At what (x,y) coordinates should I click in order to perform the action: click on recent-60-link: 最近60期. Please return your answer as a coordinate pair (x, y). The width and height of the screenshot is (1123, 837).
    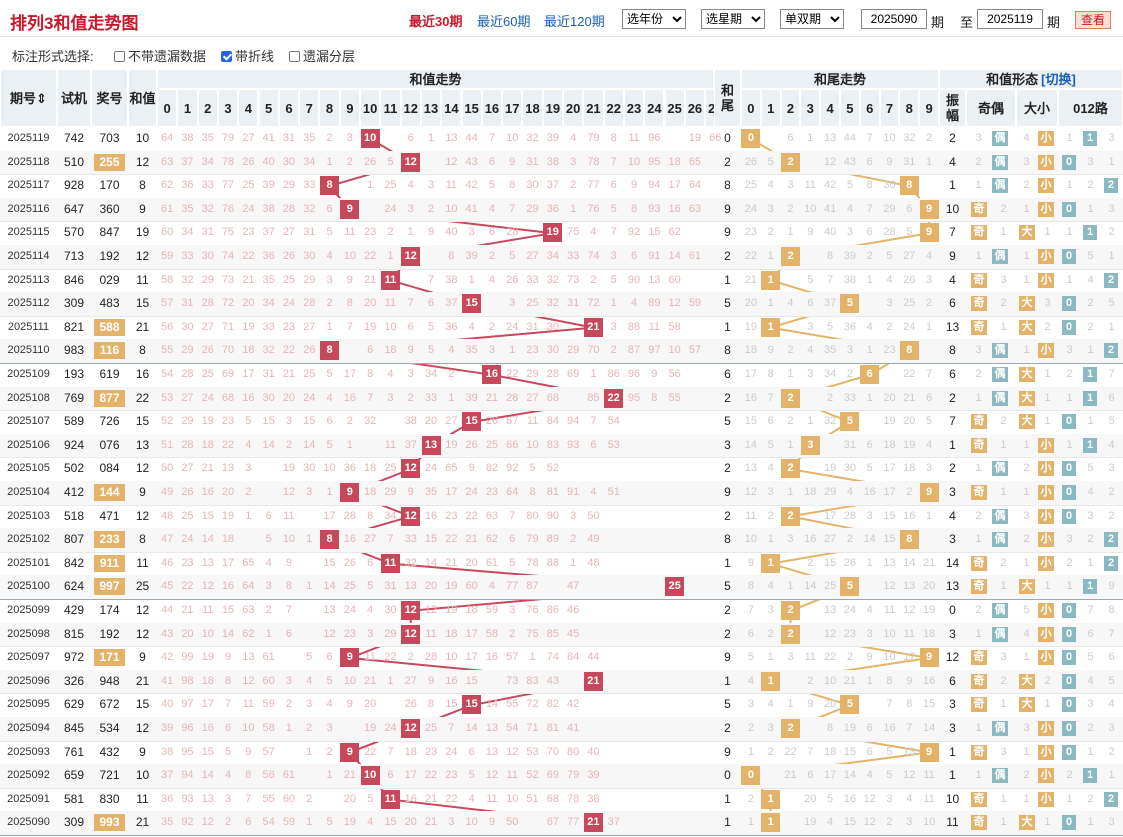
    Looking at the image, I should click on (504, 21).